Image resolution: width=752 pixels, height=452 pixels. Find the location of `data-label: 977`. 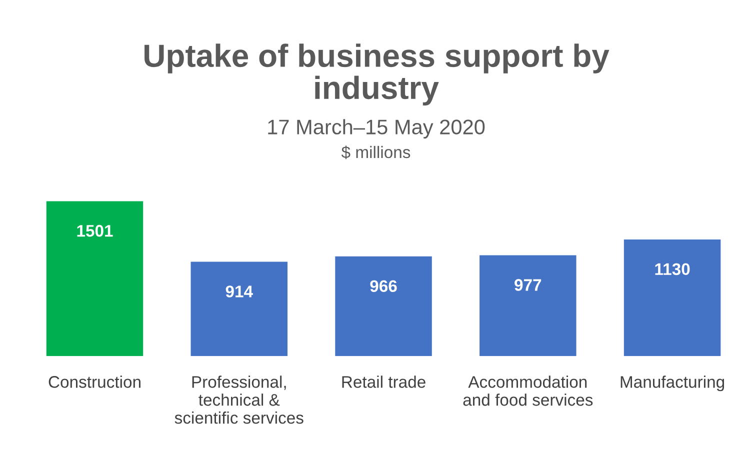

data-label: 977 is located at coordinates (528, 285).